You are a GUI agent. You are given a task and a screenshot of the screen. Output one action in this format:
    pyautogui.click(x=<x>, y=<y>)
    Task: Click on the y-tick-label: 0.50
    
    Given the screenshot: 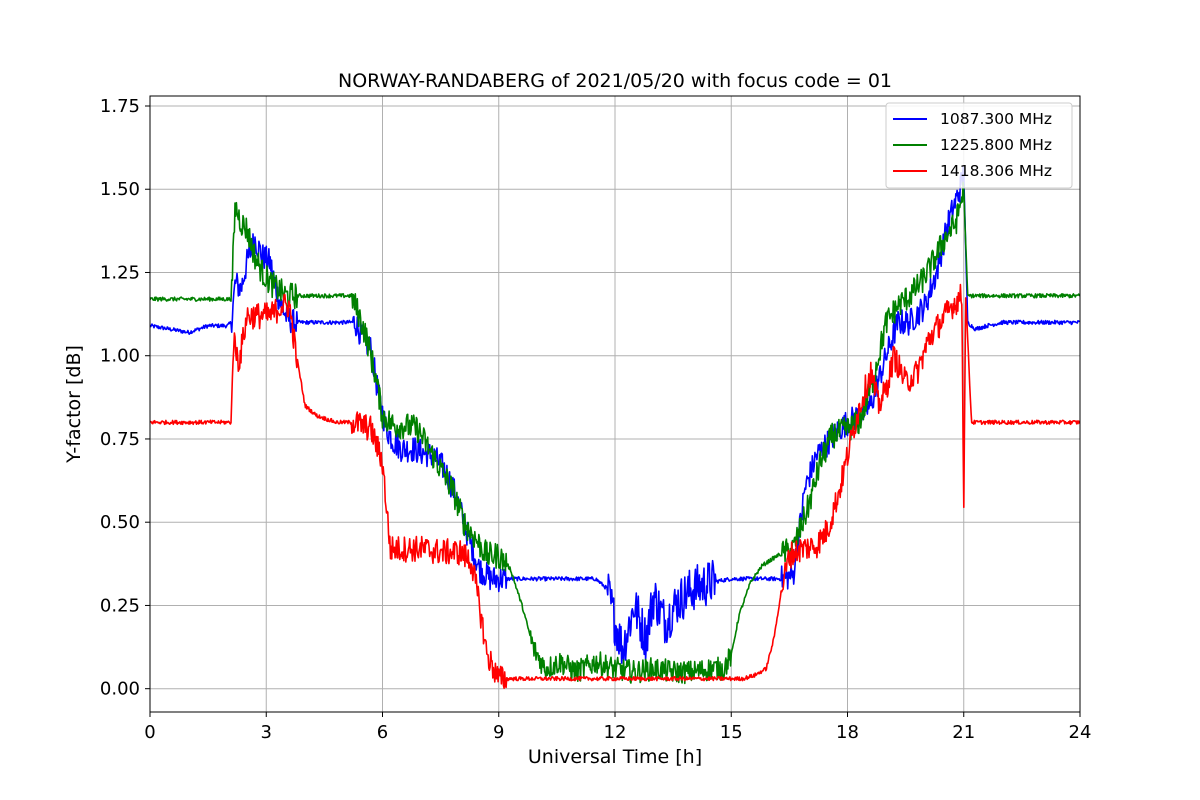 What is the action you would take?
    pyautogui.click(x=120, y=522)
    